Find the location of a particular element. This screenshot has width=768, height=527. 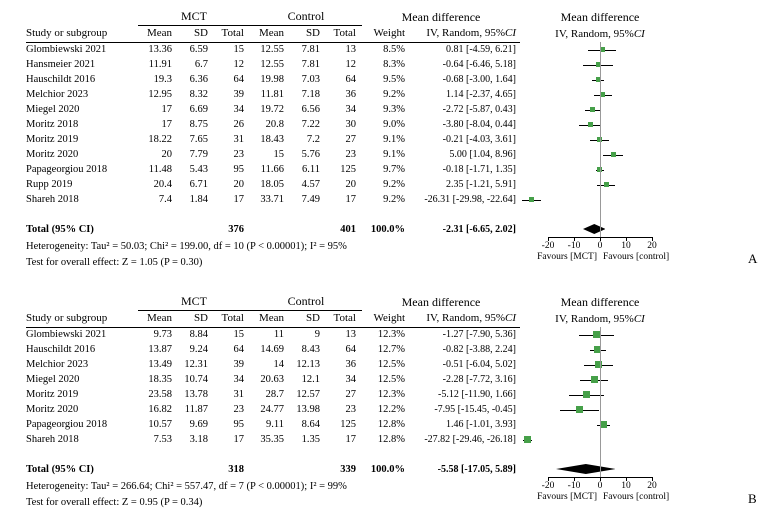

mct-mean-value: 20.4 is located at coordinates (162, 184).